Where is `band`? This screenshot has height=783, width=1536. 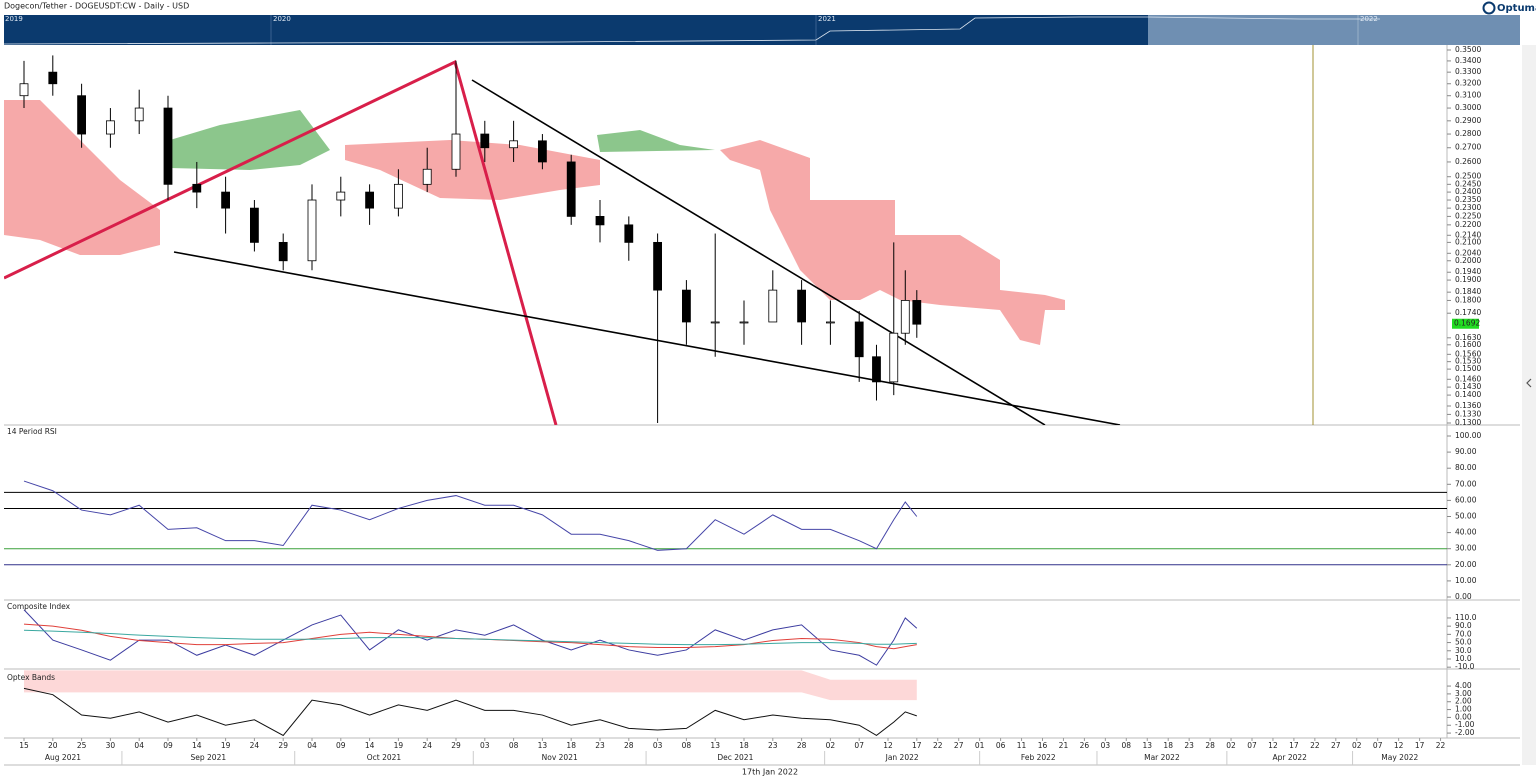 band is located at coordinates (470, 685).